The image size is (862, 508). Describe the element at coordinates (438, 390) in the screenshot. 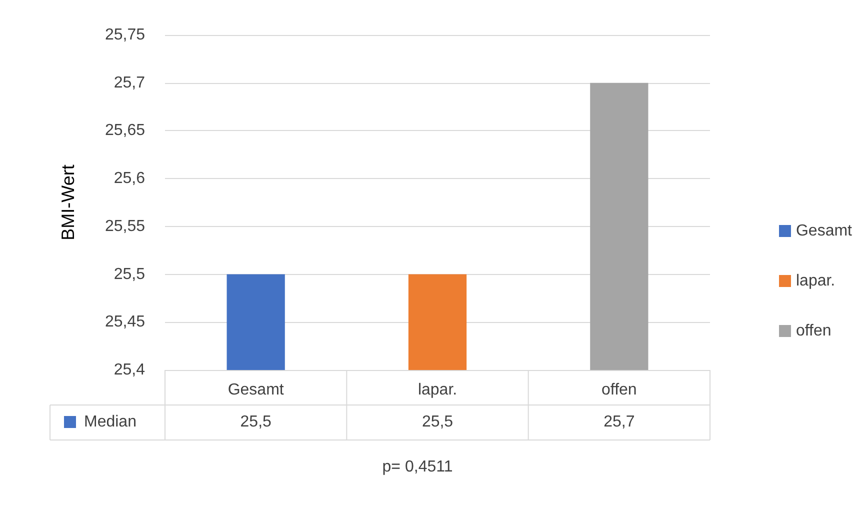

I see `x-tick-label: lapar.` at that location.